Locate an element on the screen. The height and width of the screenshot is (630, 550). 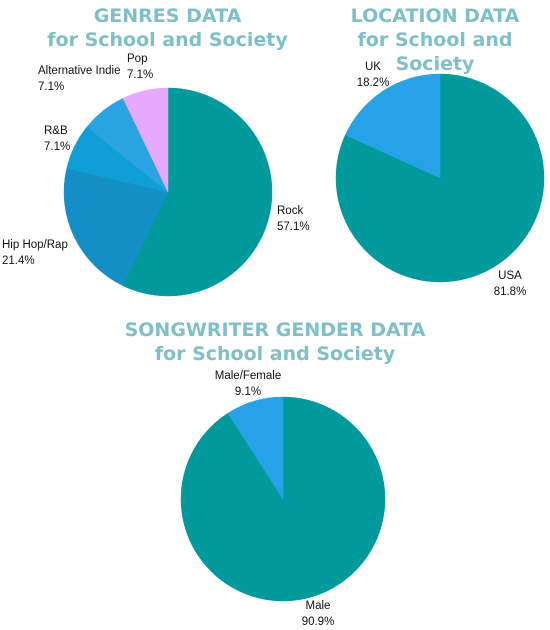
slice-label-percent: 81.8% is located at coordinates (510, 292).